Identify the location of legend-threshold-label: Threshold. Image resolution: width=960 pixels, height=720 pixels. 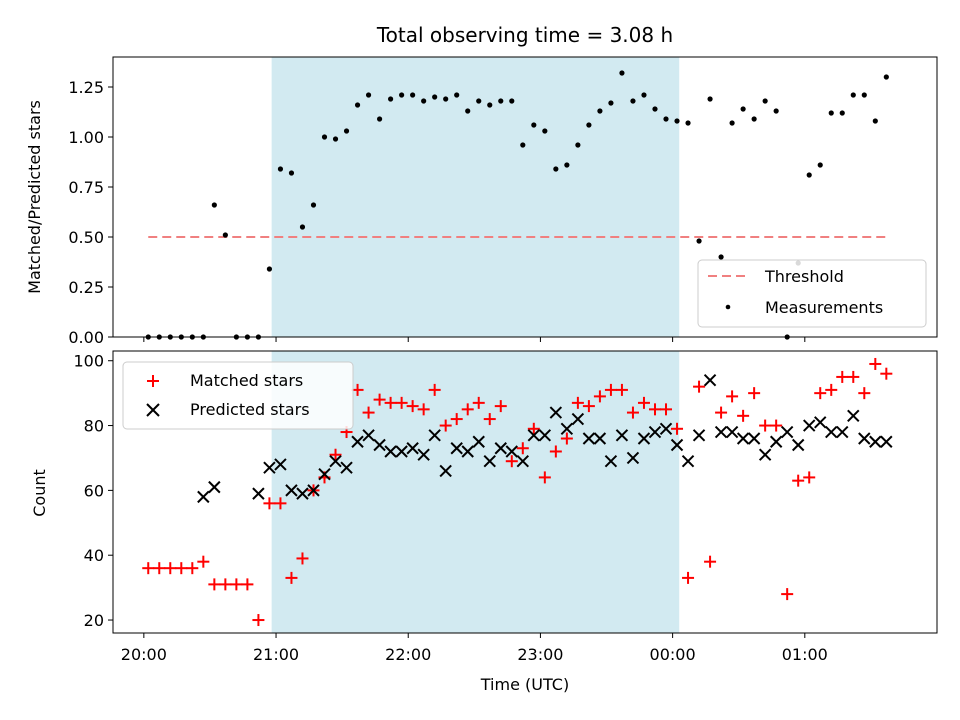
(804, 276).